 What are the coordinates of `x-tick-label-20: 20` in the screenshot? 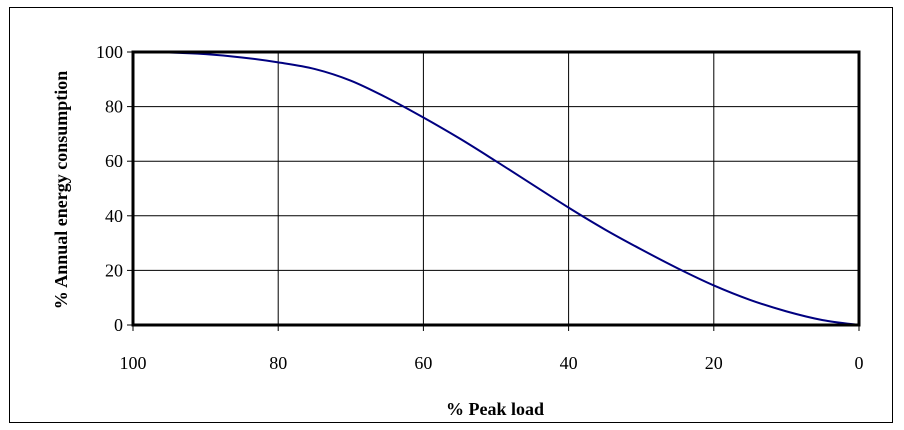 It's located at (714, 363).